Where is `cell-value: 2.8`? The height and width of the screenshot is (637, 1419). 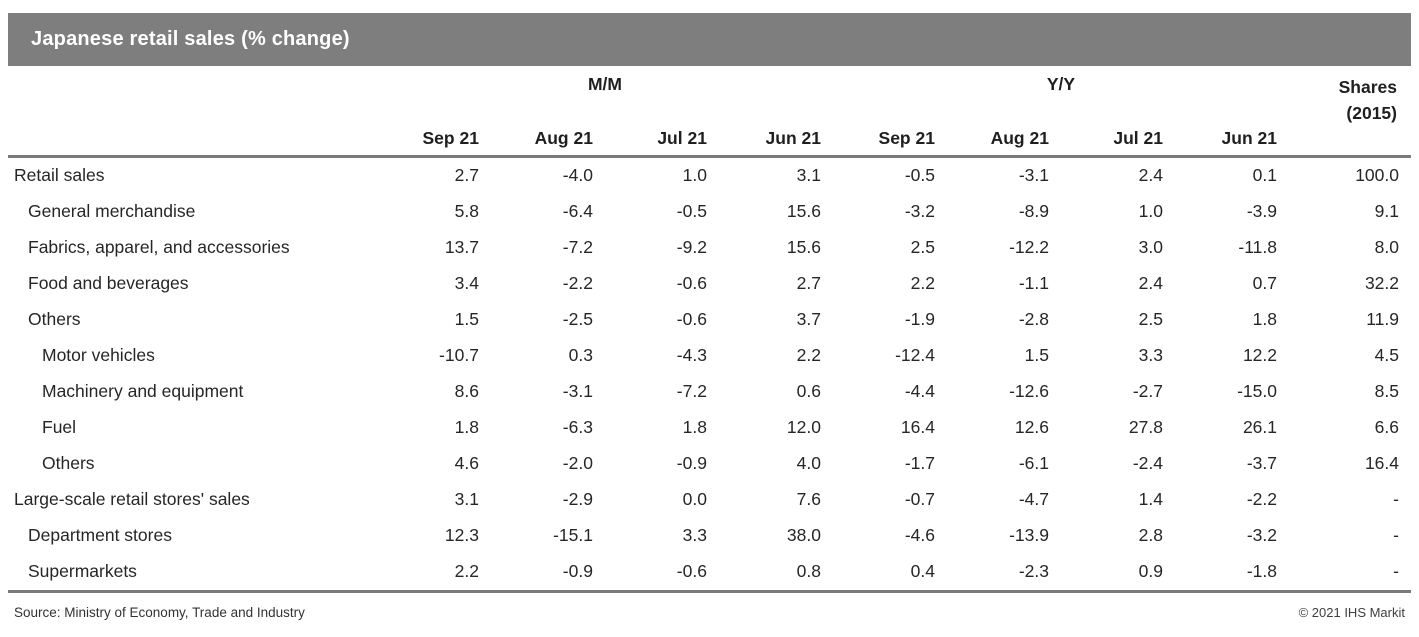 cell-value: 2.8 is located at coordinates (1150, 535).